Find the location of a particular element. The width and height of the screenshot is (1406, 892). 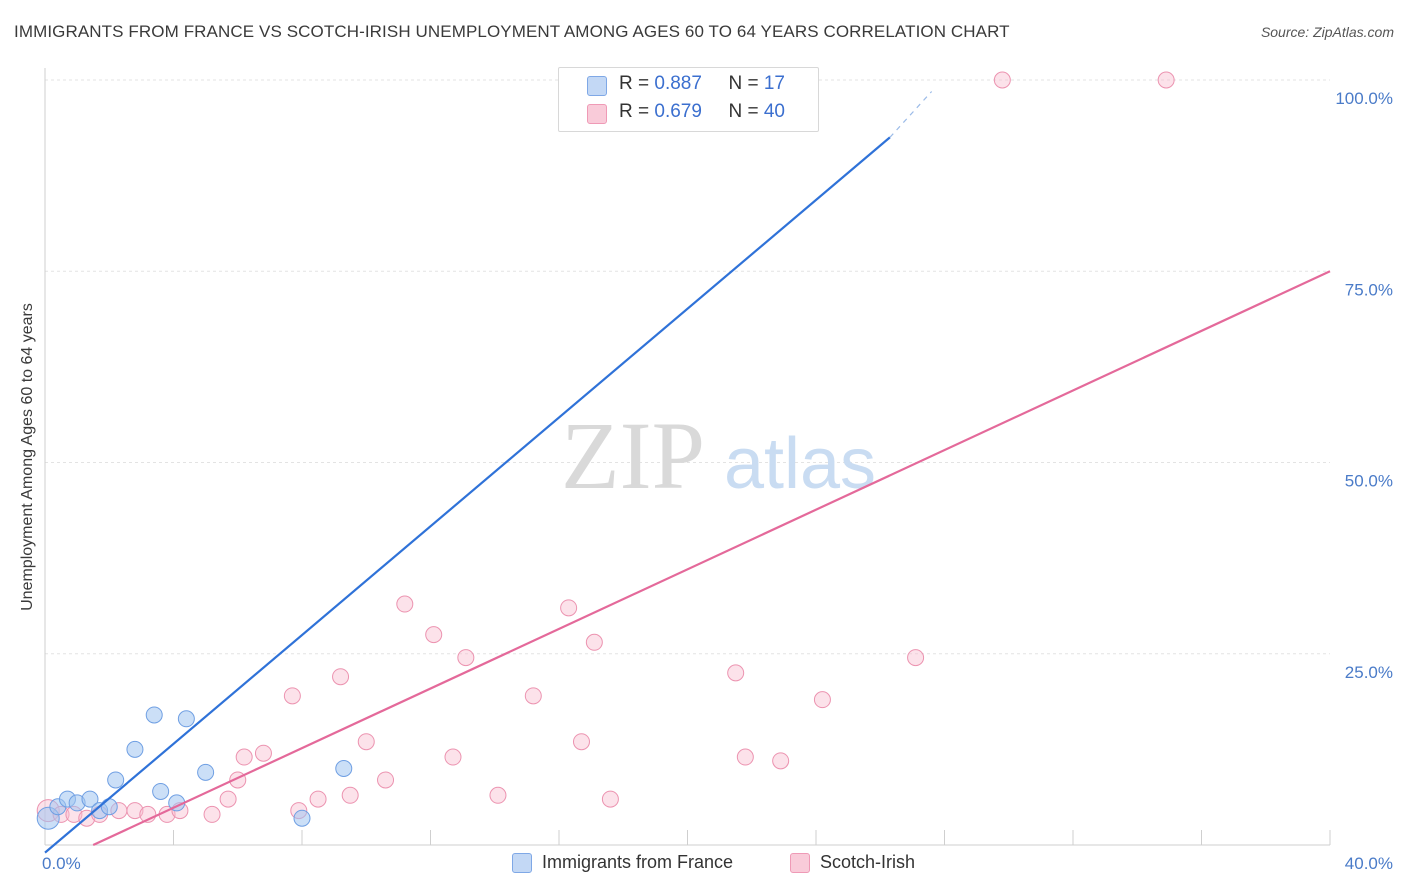

bottom-legend-label-france: Immigrants from France is located at coordinates (638, 862).